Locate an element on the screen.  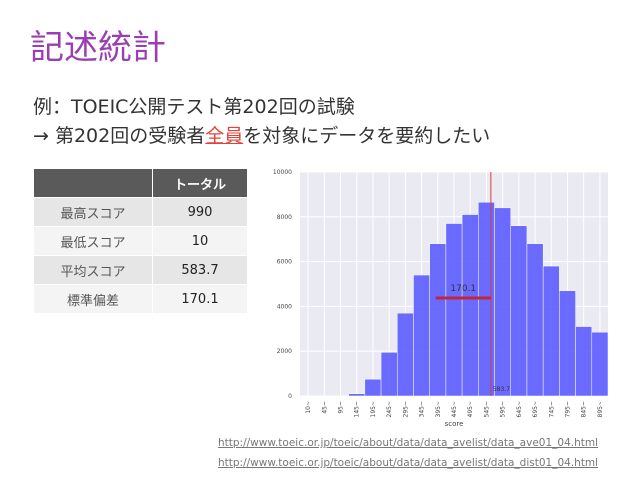
x-tick-label: 10~ is located at coordinates (308, 407).